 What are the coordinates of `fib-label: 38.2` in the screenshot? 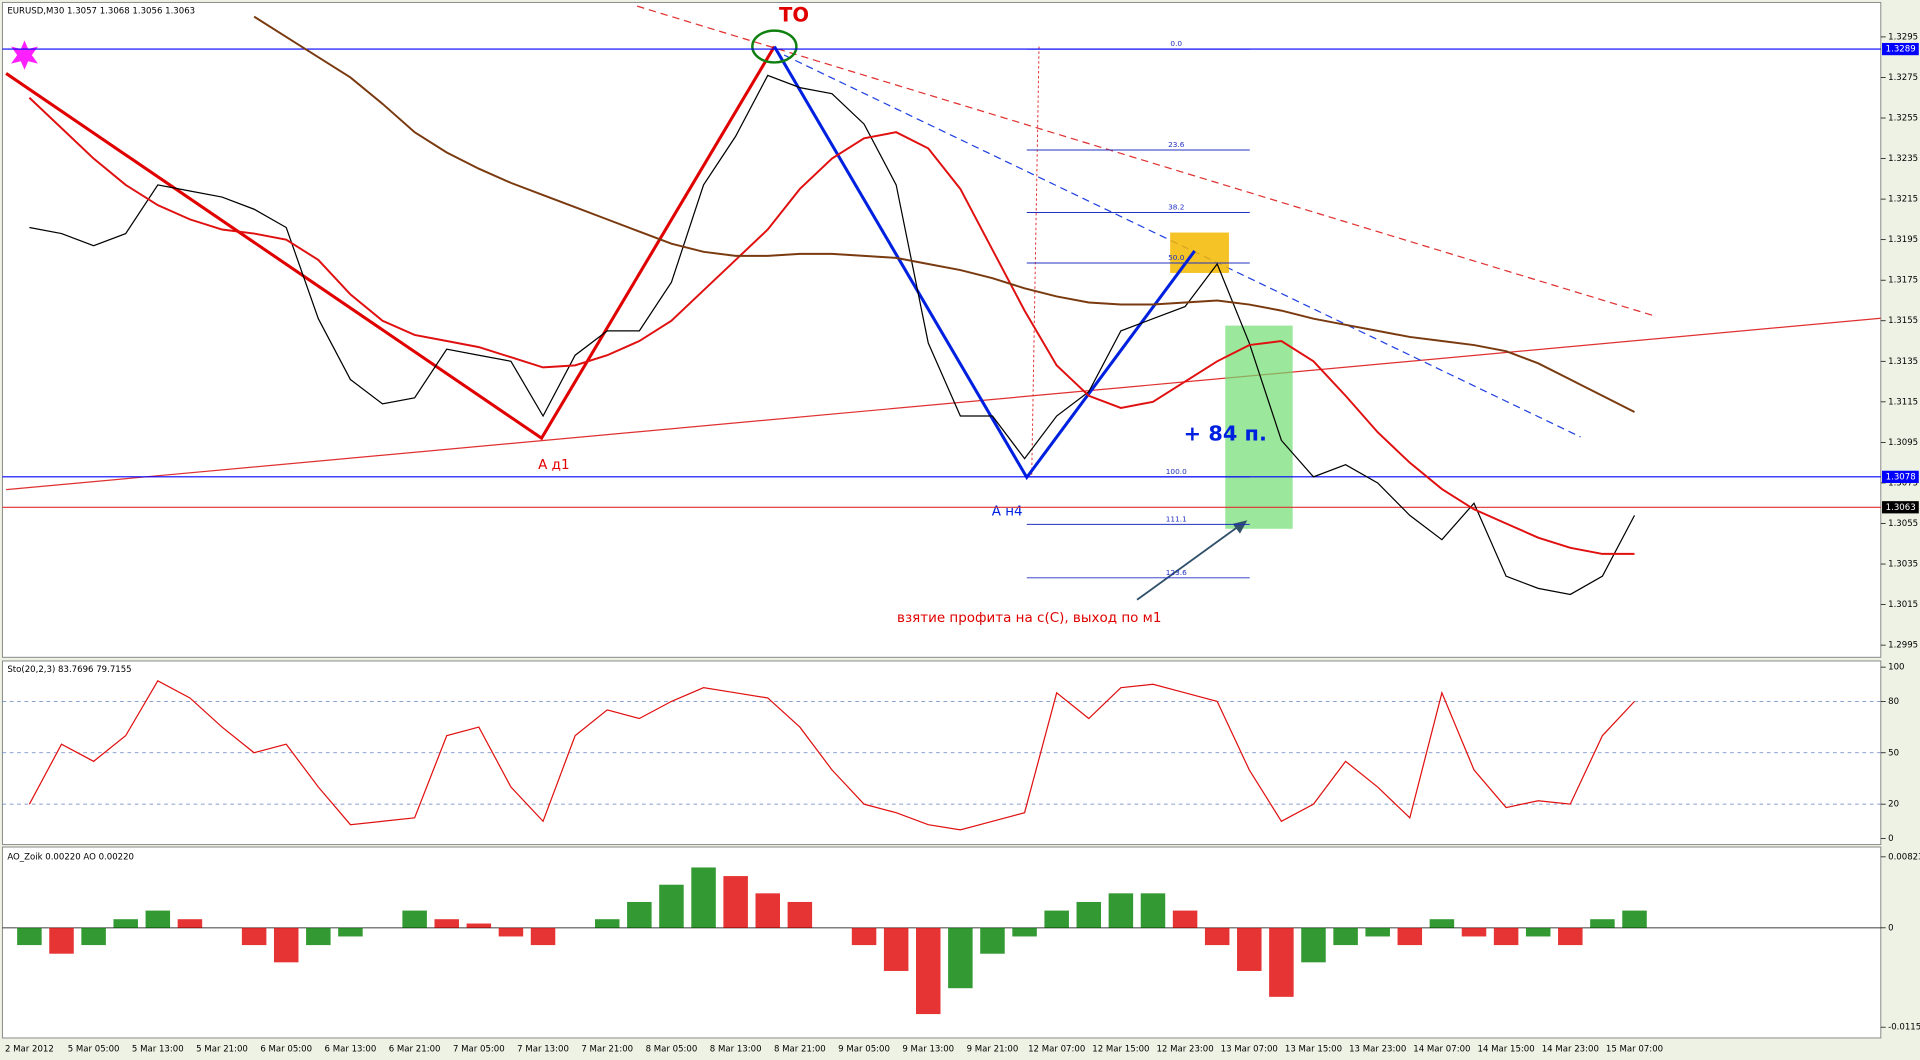 It's located at (1176, 207).